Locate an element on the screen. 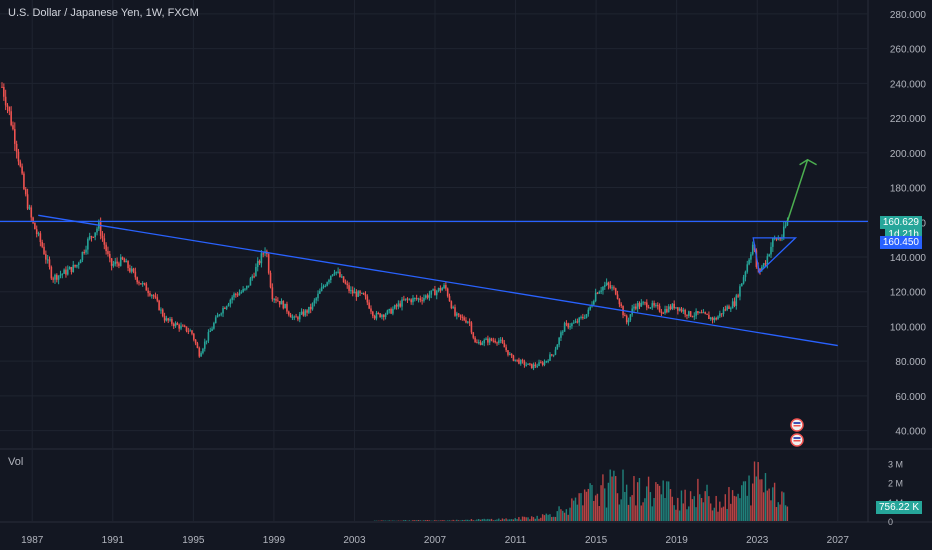 This screenshot has width=932, height=550. symbol-title: U.S. Dollar / Japanese Yen, 1W, FXCM is located at coordinates (103, 13).